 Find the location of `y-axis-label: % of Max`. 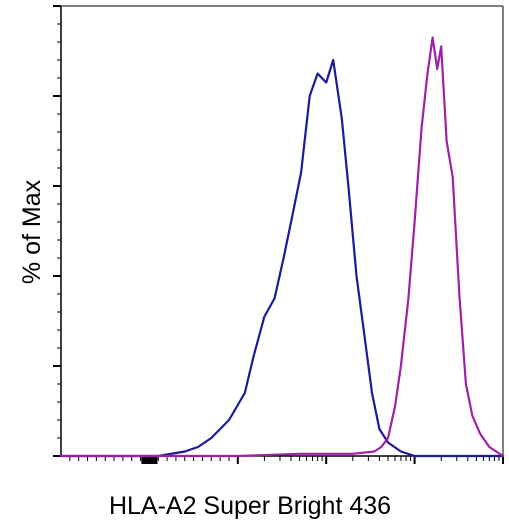

y-axis-label: % of Max is located at coordinates (32, 231).